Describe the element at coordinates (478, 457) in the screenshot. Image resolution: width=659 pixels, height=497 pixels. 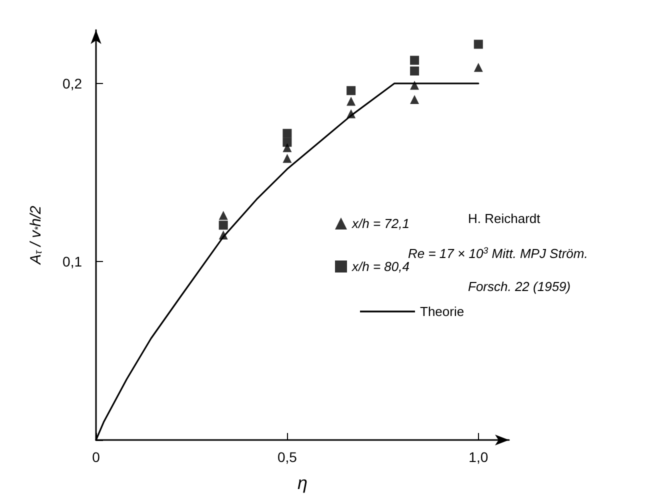
I see `x-tick-label: 1,0` at that location.